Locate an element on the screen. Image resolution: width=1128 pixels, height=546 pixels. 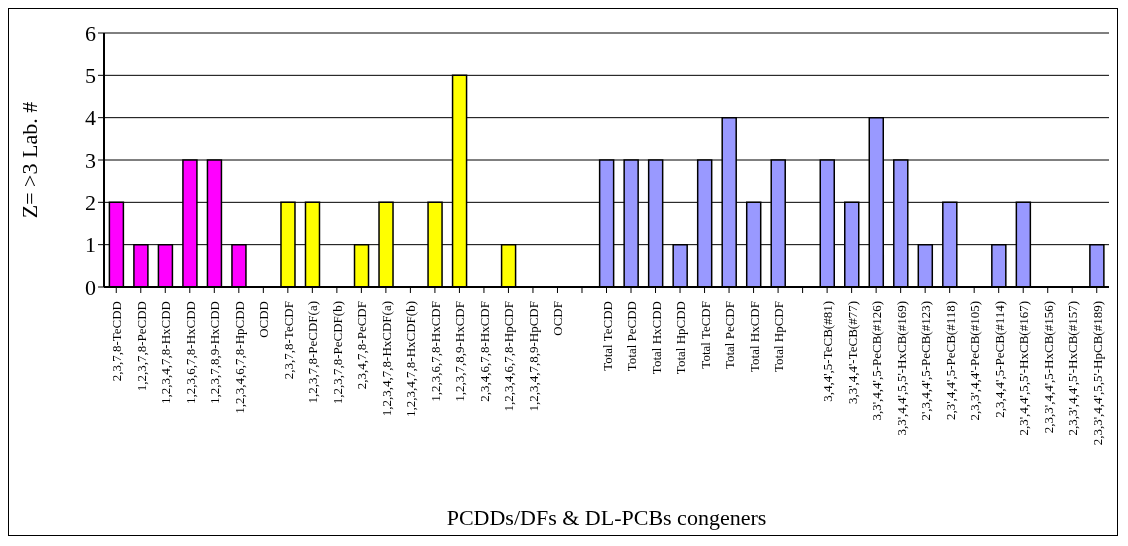
x-tick-label: Total HxCDD is located at coordinates (656, 338).